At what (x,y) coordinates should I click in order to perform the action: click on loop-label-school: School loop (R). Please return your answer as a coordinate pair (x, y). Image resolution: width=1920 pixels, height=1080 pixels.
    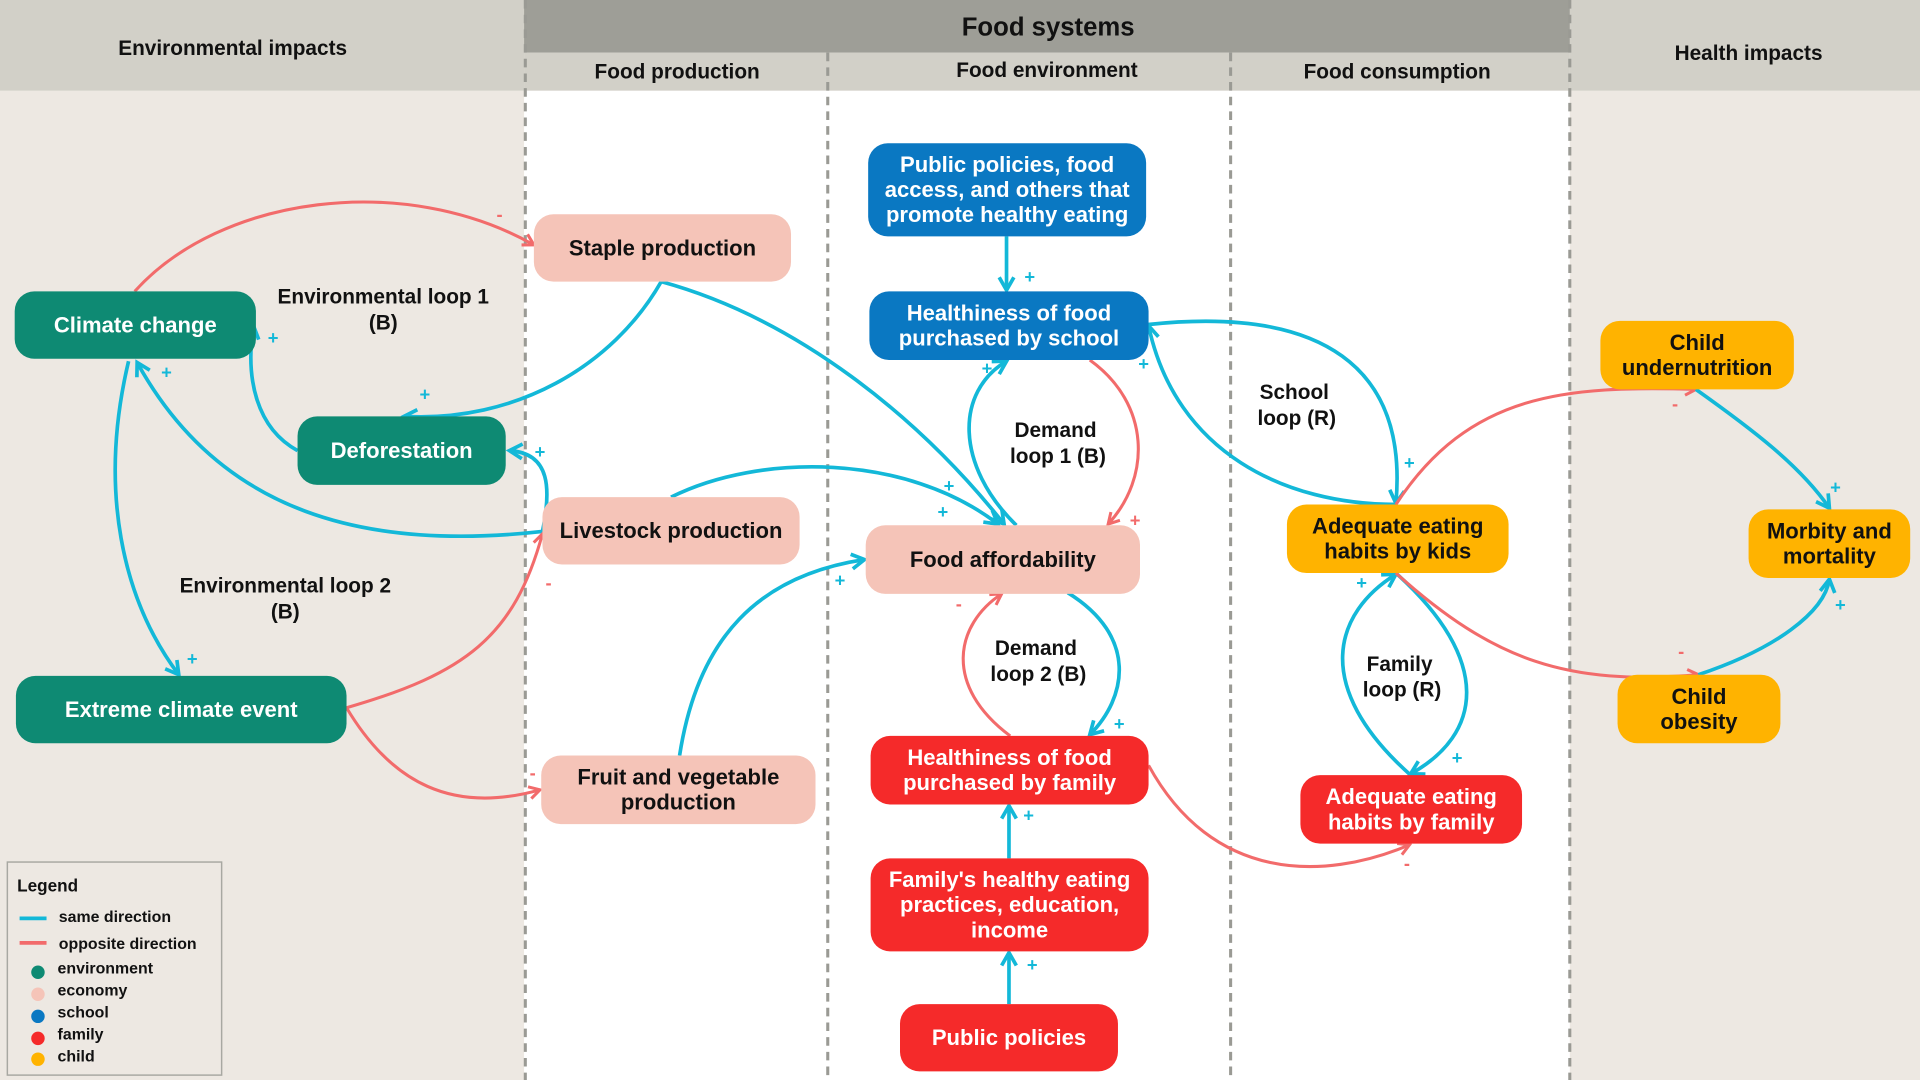
    Looking at the image, I should click on (1296, 405).